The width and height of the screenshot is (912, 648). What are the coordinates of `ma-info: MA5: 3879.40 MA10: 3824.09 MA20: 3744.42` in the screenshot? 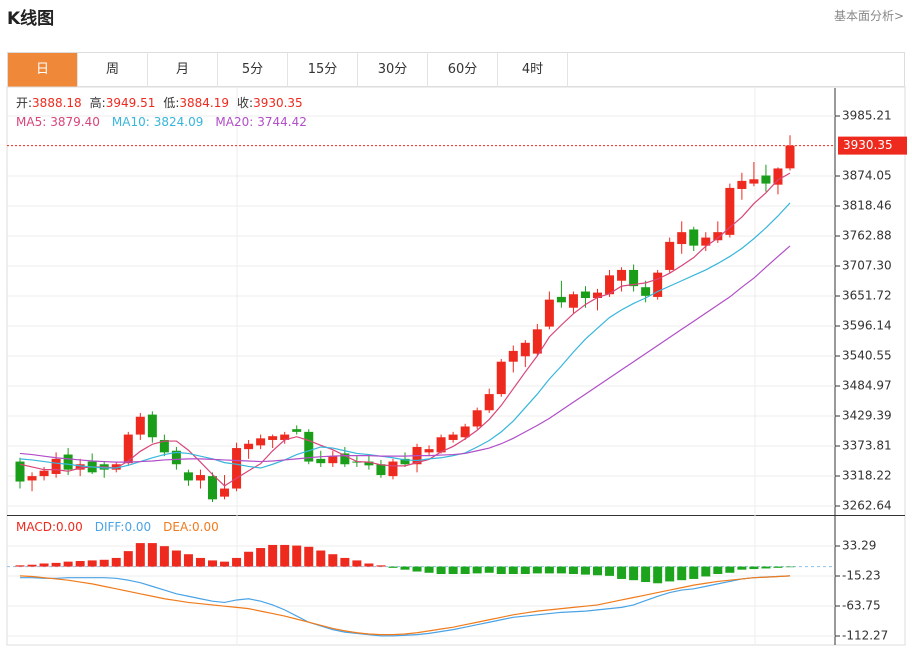 It's located at (161, 122).